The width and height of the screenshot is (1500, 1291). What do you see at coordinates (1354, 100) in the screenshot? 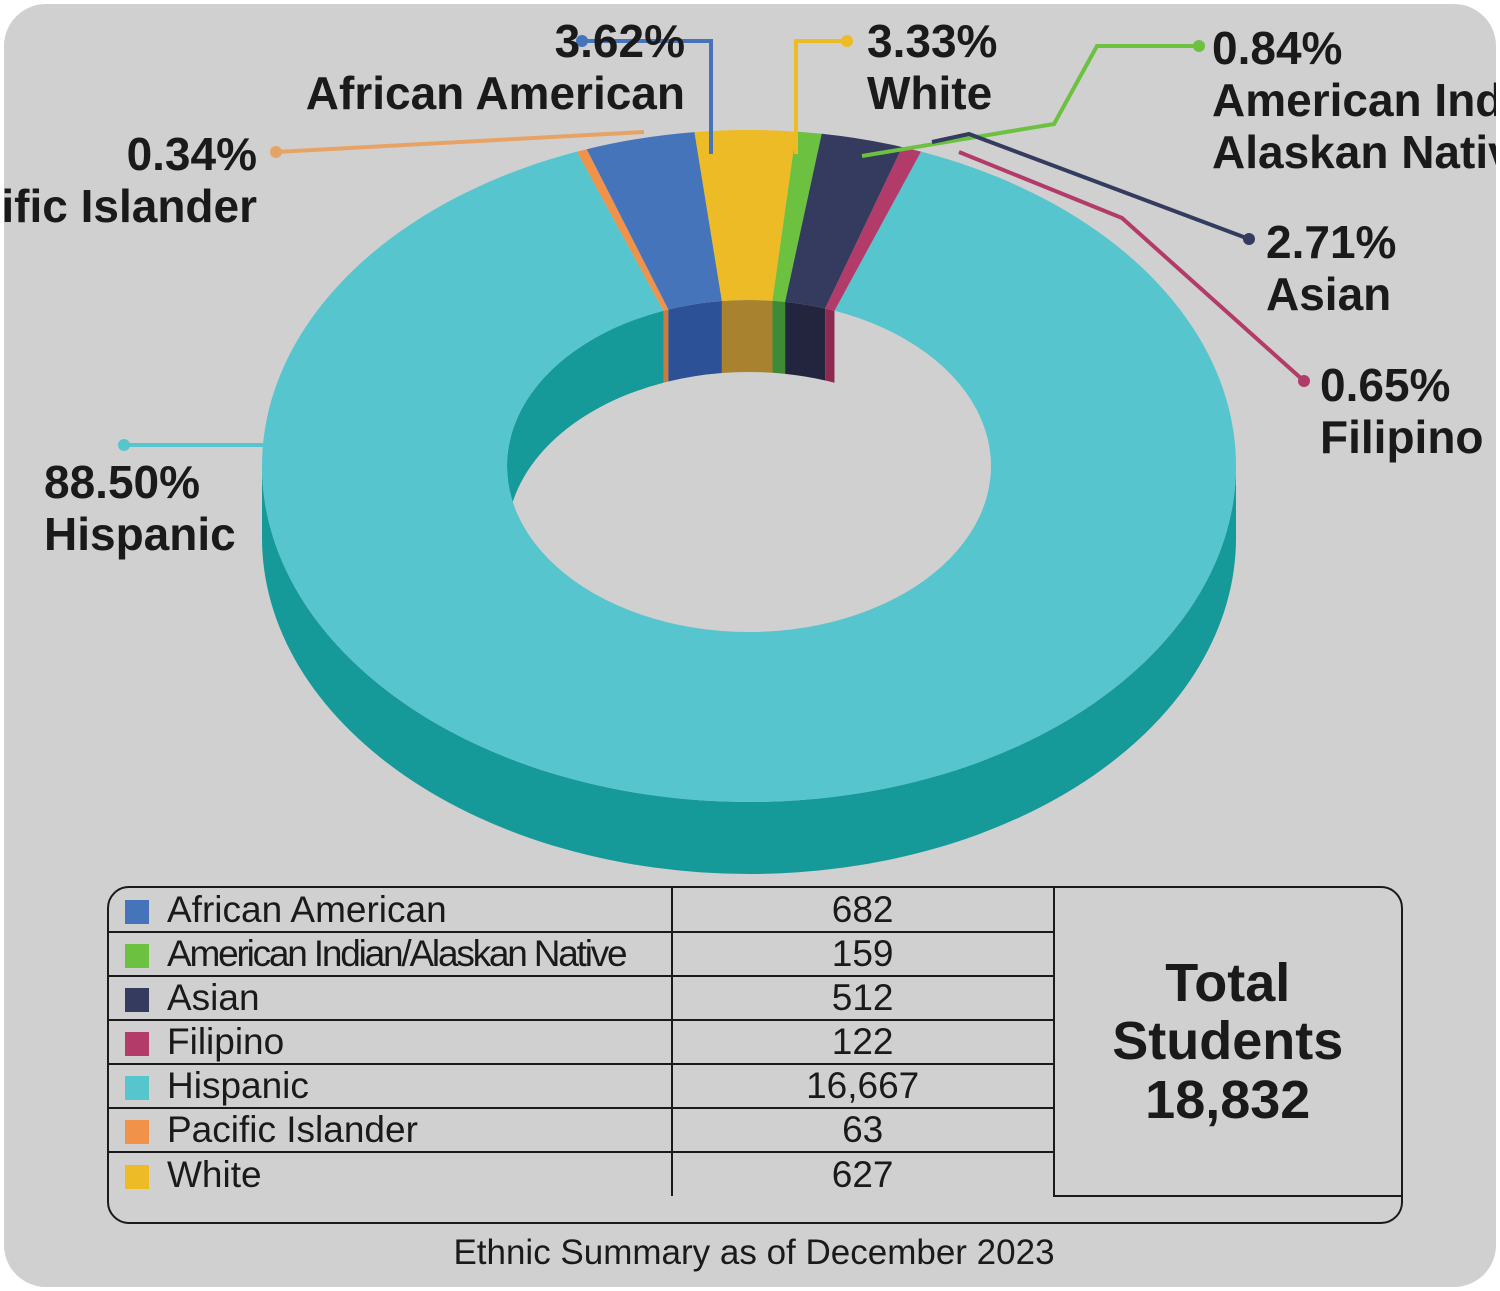
I see `slice-label-american-indian: 0.84%American Indian/Alaskan Native` at bounding box center [1354, 100].